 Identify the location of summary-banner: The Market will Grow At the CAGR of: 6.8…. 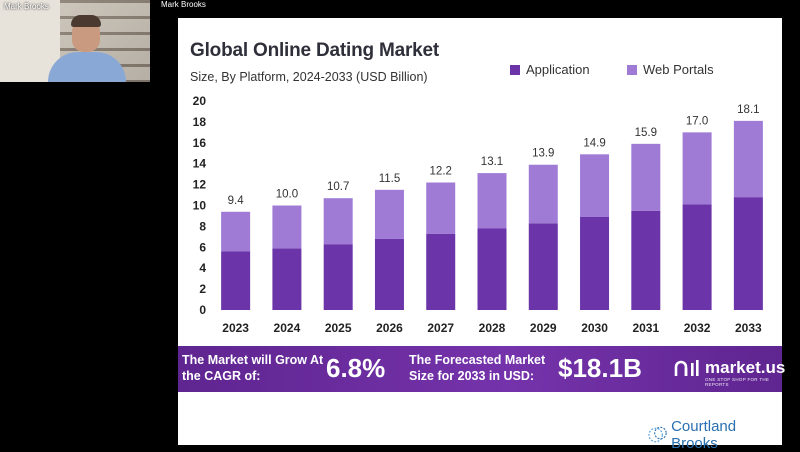
(482, 369).